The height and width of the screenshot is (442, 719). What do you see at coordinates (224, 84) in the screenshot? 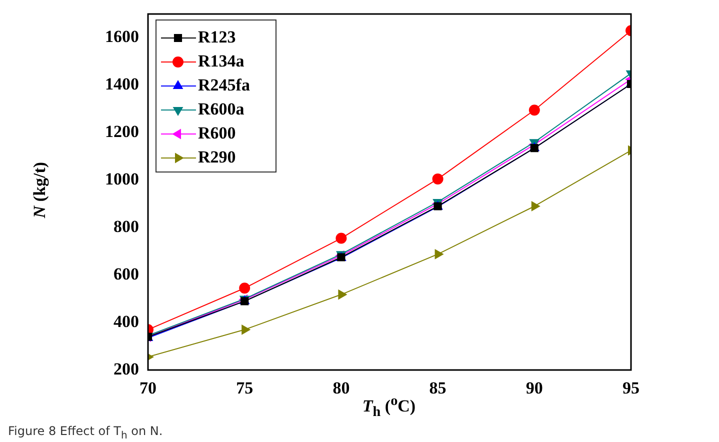
I see `legend-label: R245fa` at bounding box center [224, 84].